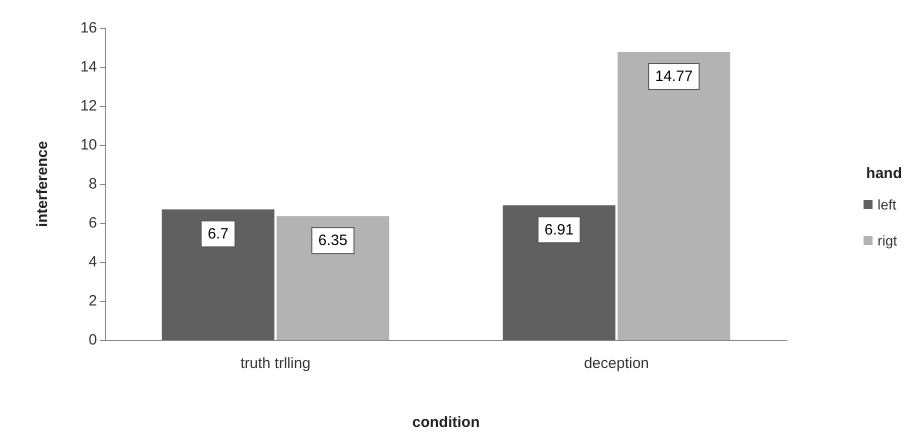 This screenshot has height=445, width=920. What do you see at coordinates (92, 184) in the screenshot?
I see `y-tick-label: 8` at bounding box center [92, 184].